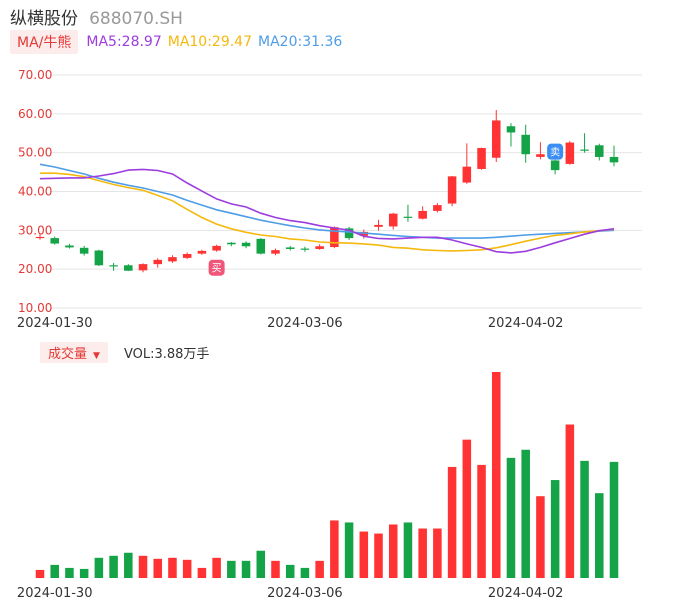 The width and height of the screenshot is (686, 606). Describe the element at coordinates (35, 114) in the screenshot. I see `y-tick-label: 60.00` at that location.